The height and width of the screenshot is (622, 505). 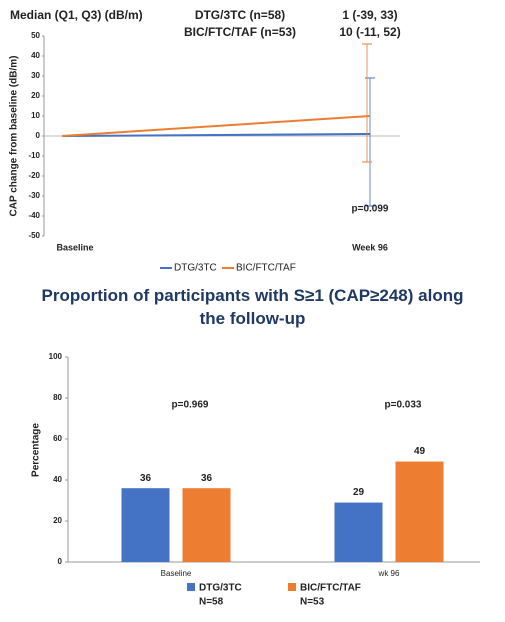 What do you see at coordinates (240, 15) in the screenshot?
I see `header-text: DTG/3TC (n=58)` at bounding box center [240, 15].